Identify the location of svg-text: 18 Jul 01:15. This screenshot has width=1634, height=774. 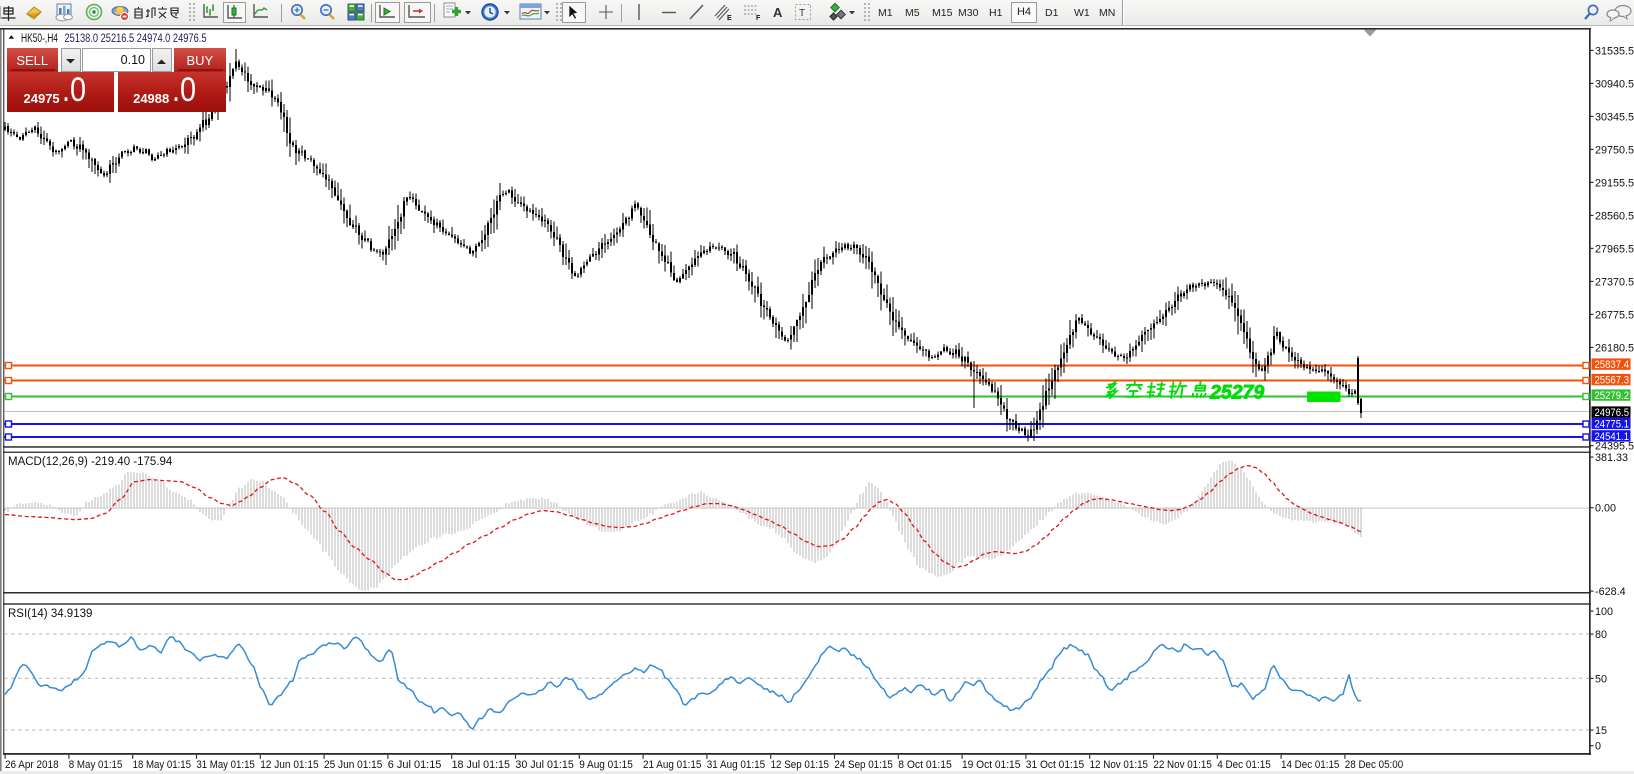
(481, 765).